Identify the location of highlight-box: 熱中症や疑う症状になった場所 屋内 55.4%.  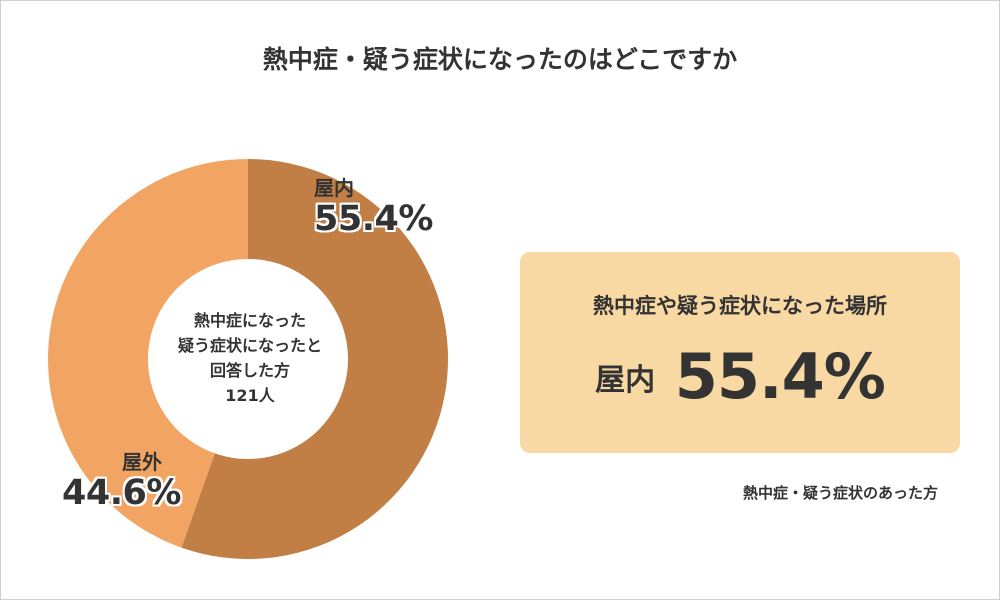
(740, 352).